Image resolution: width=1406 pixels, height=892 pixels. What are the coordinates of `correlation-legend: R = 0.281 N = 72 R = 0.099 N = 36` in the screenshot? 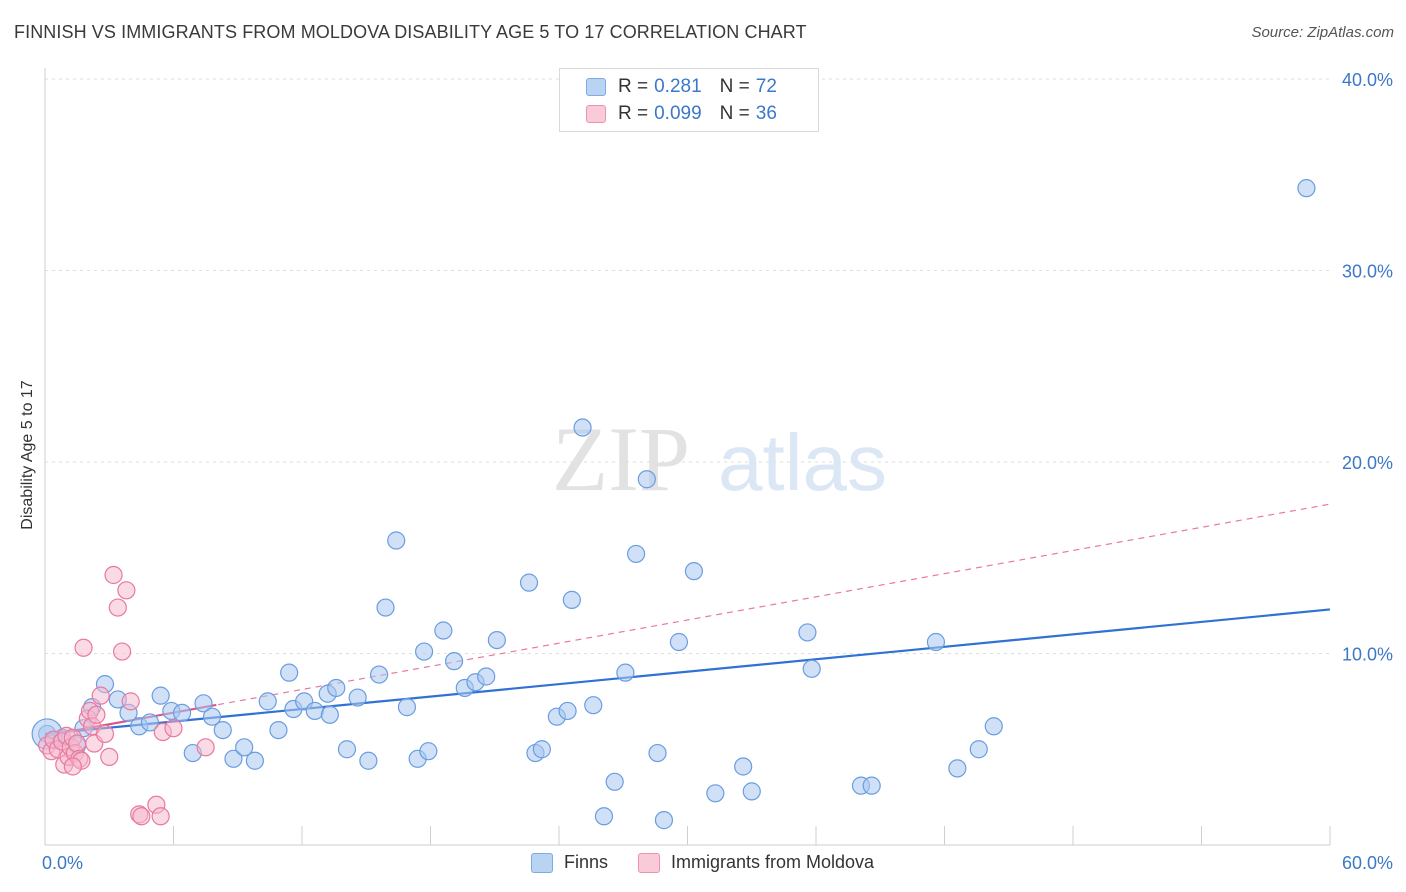 It's located at (689, 100).